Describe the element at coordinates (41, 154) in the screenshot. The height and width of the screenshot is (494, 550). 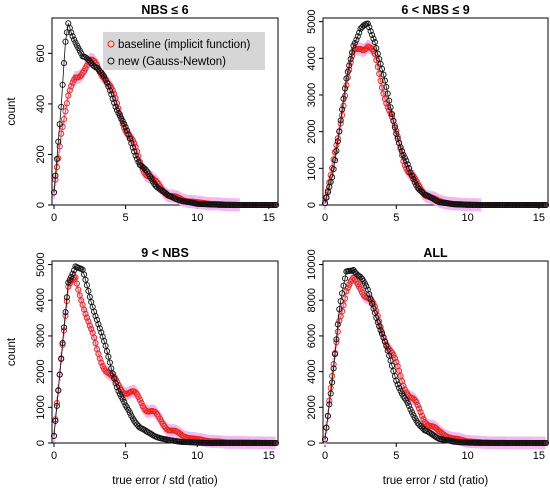
I see `y-tick-label: 200` at that location.